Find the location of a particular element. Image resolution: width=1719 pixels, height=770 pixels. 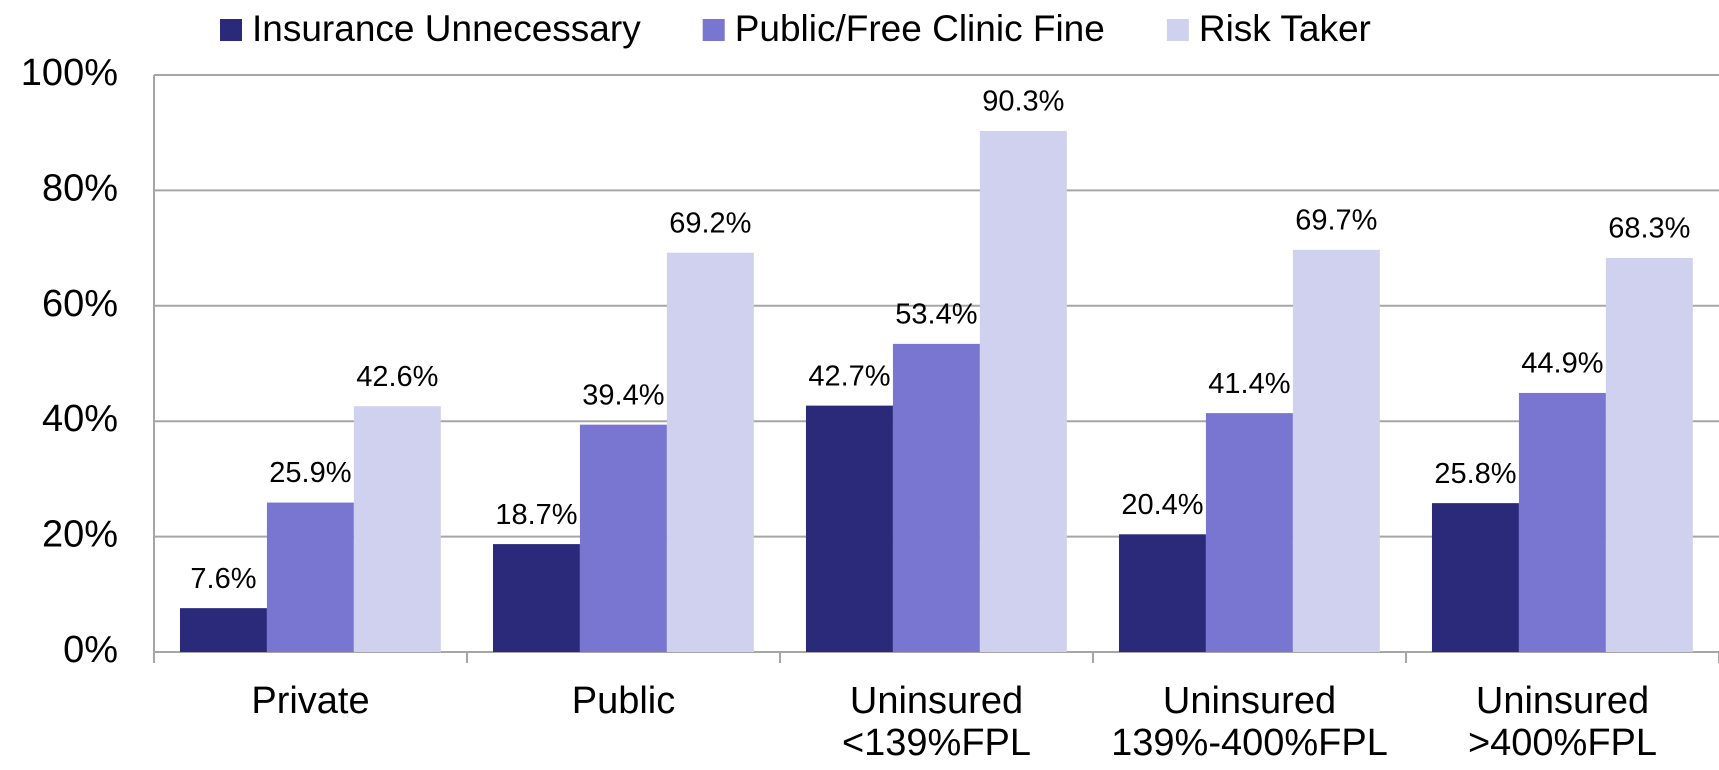

x-tick-label: Private is located at coordinates (310, 701).